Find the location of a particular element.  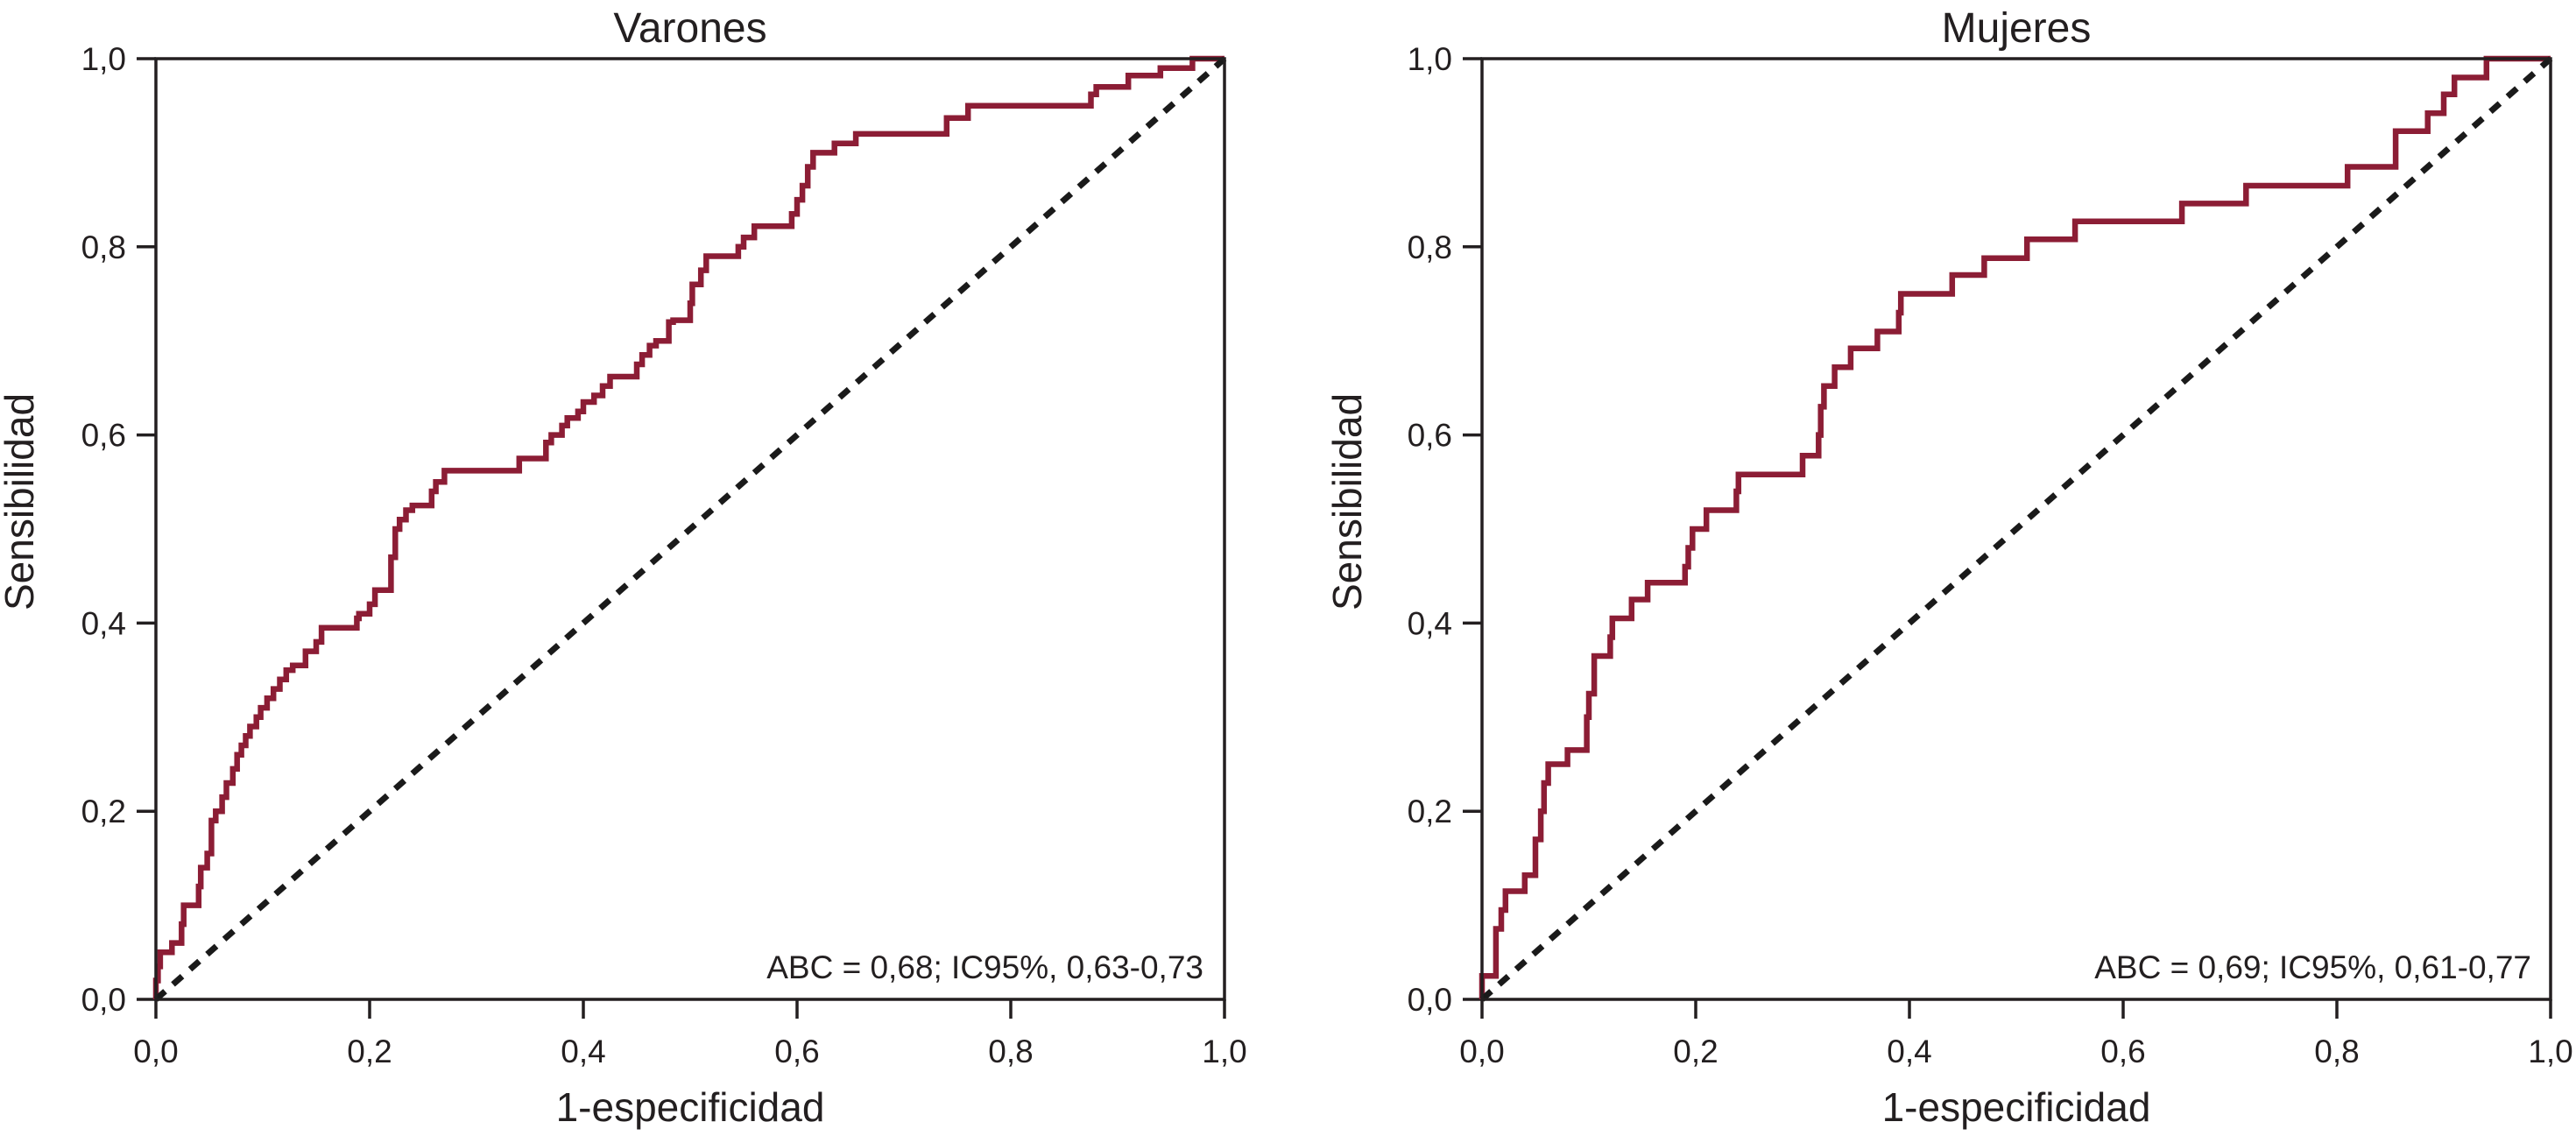

auc-annotation: ABC = 0,69; IC95%, 0,61-0,77 is located at coordinates (2312, 967).